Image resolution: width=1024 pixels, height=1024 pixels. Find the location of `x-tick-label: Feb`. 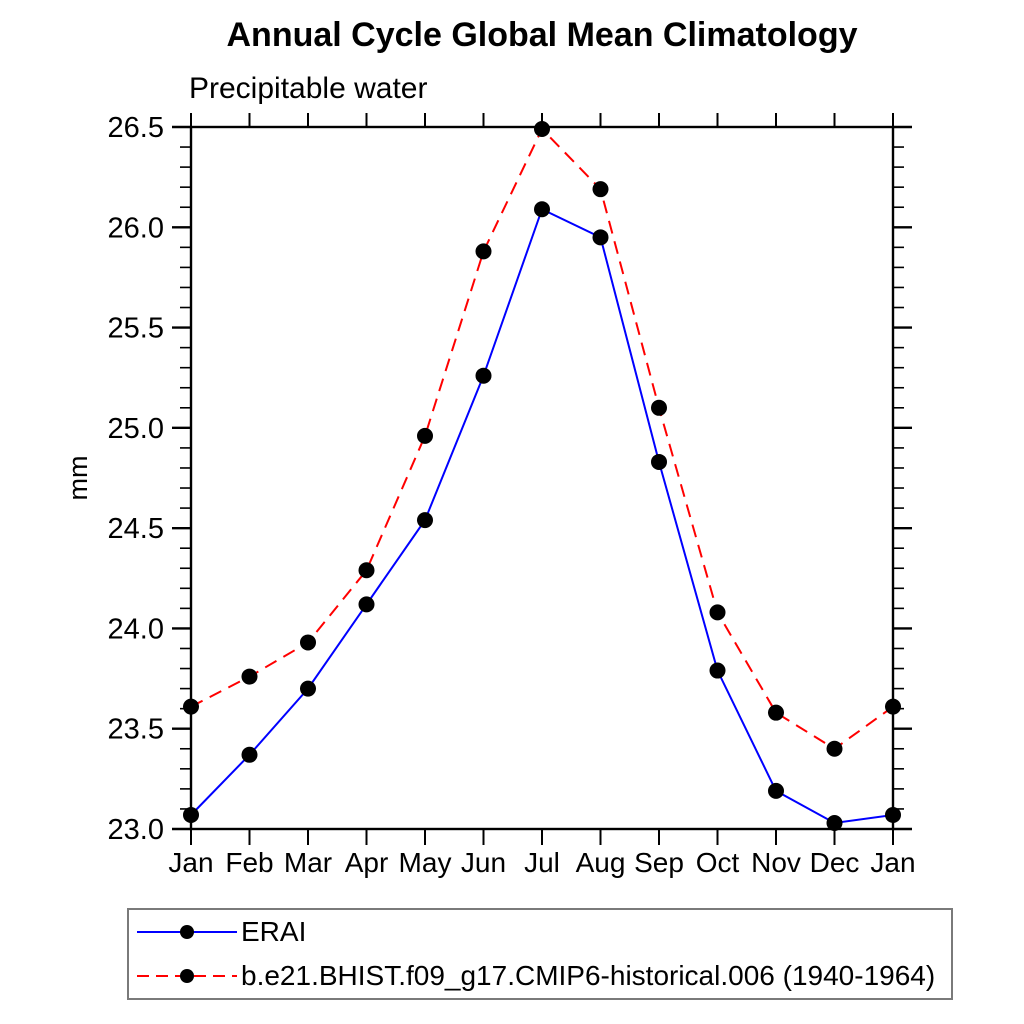

x-tick-label: Feb is located at coordinates (249, 862).